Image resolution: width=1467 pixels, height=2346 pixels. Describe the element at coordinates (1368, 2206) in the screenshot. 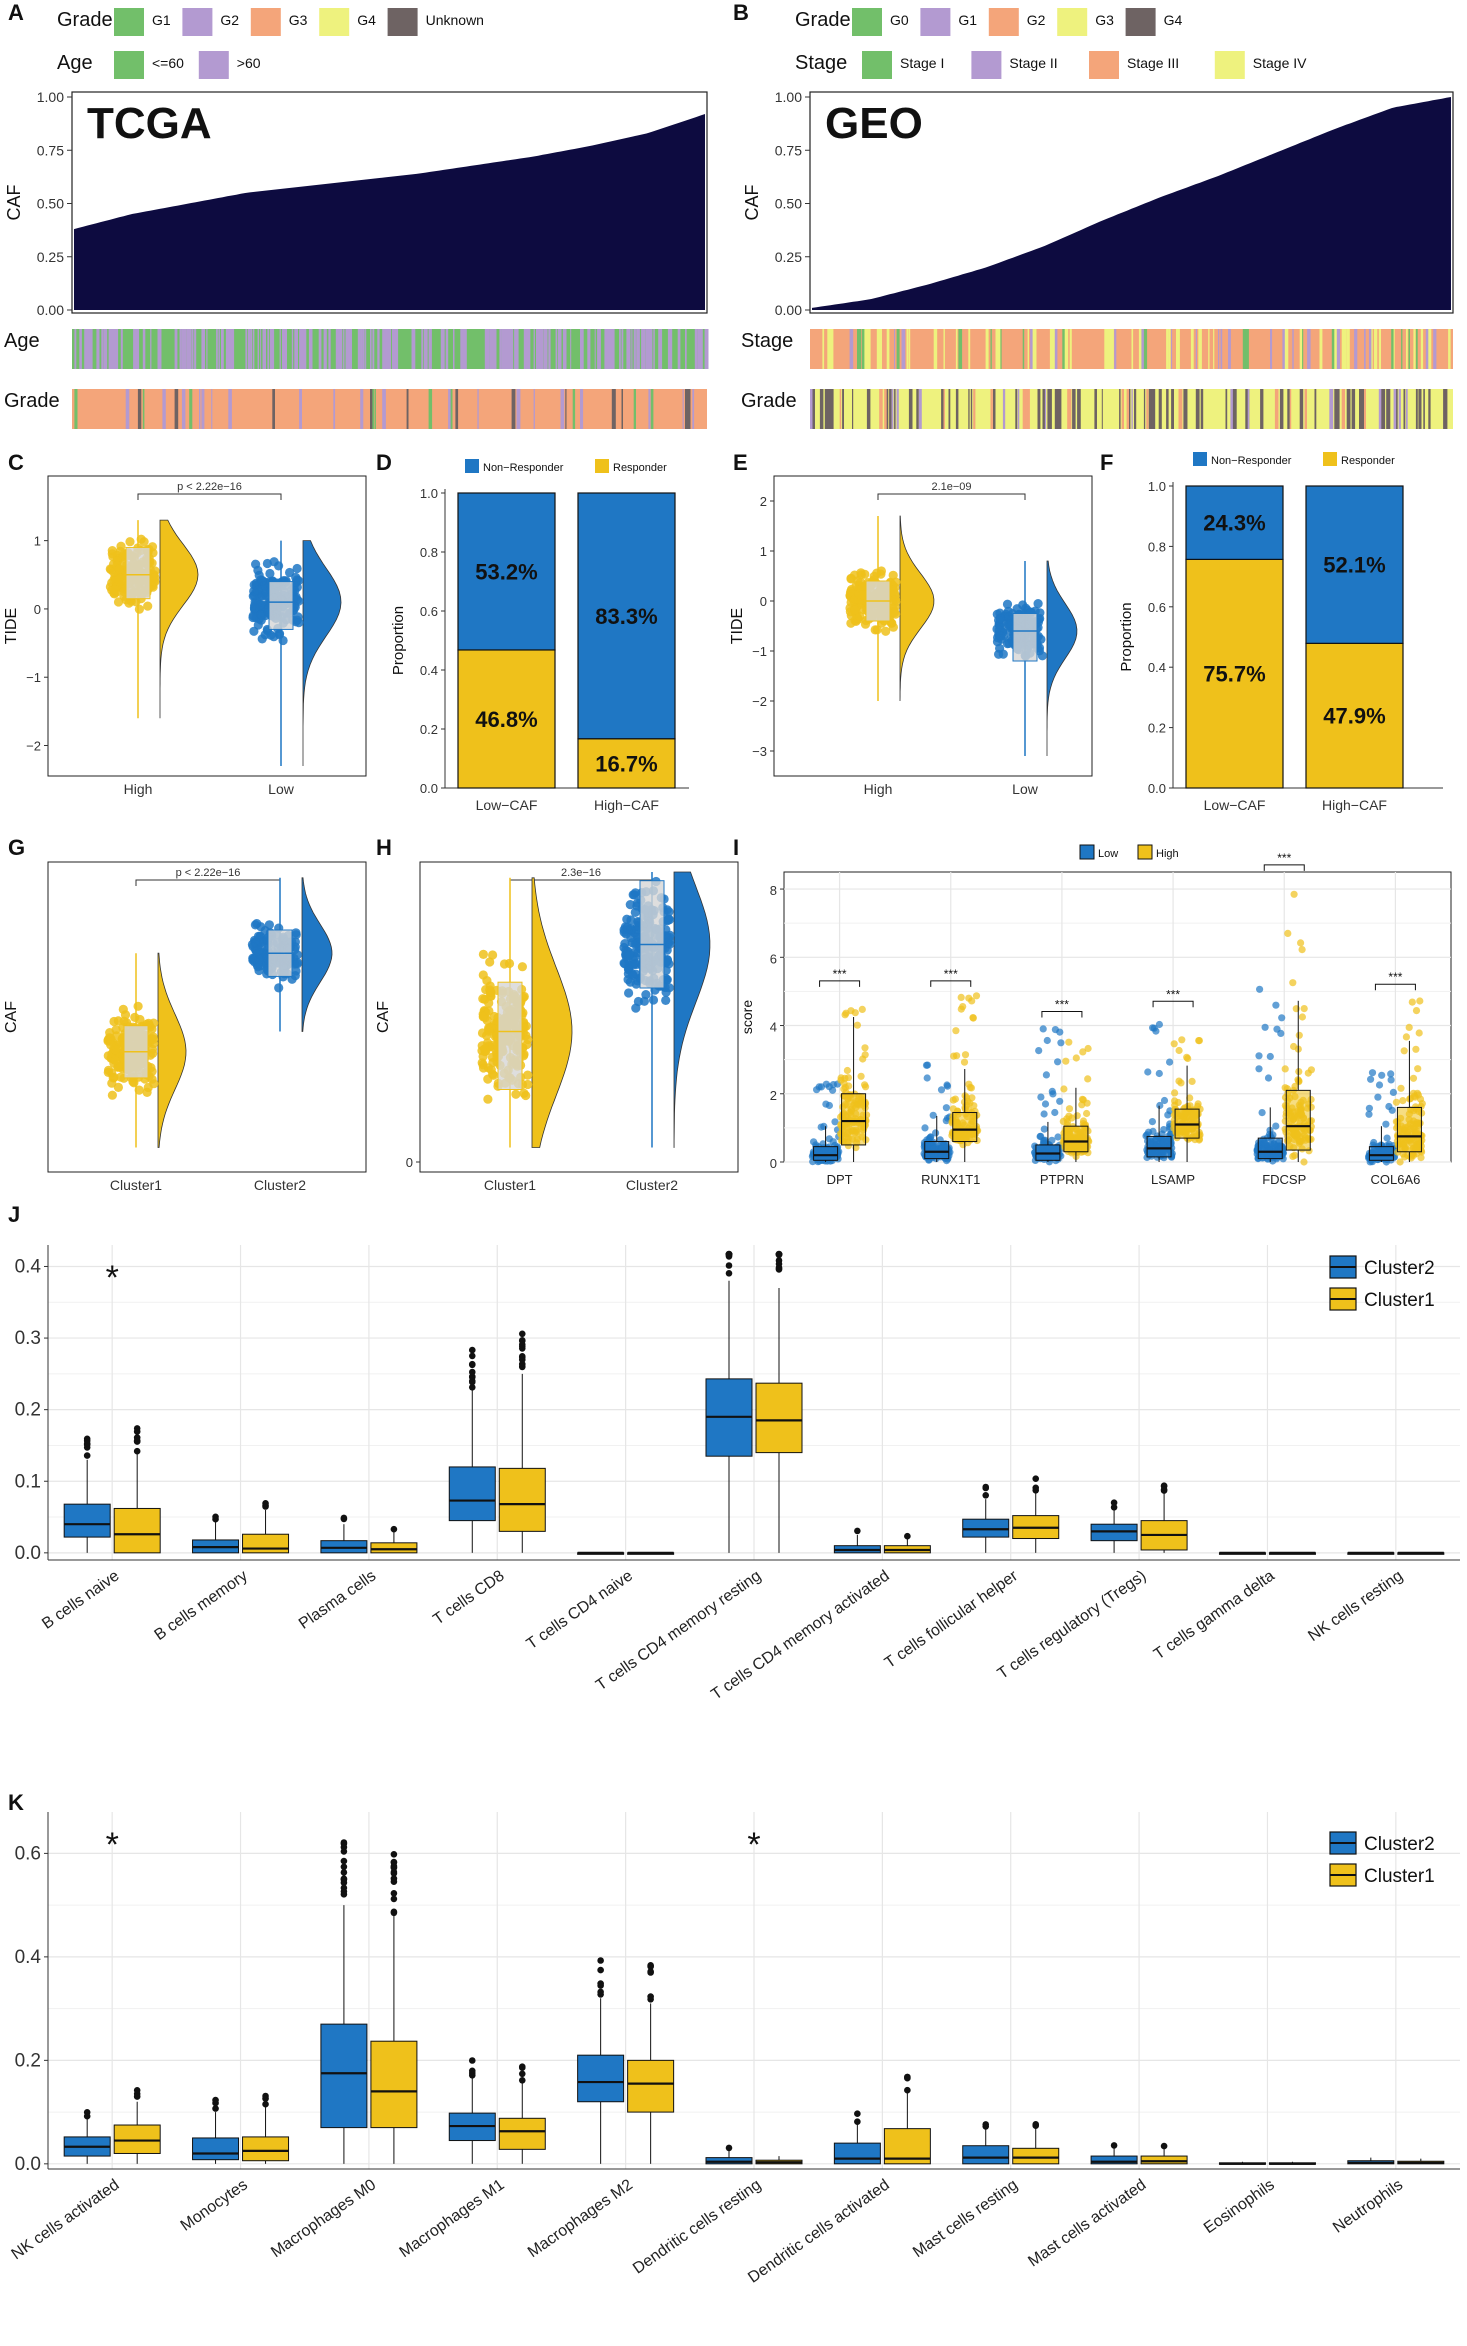

I see `x-tick-label: Neutrophils` at that location.